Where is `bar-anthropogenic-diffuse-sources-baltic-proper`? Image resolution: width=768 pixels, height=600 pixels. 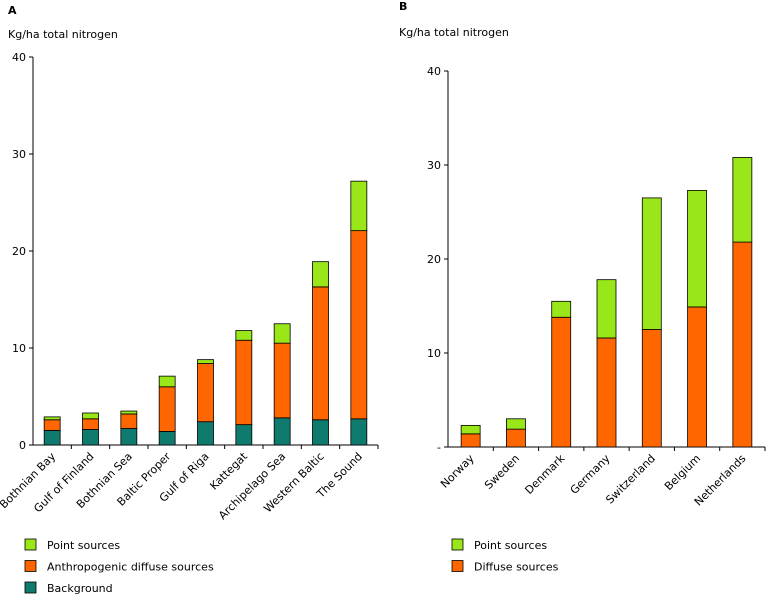
bar-anthropogenic-diffuse-sources-baltic-proper is located at coordinates (167, 409).